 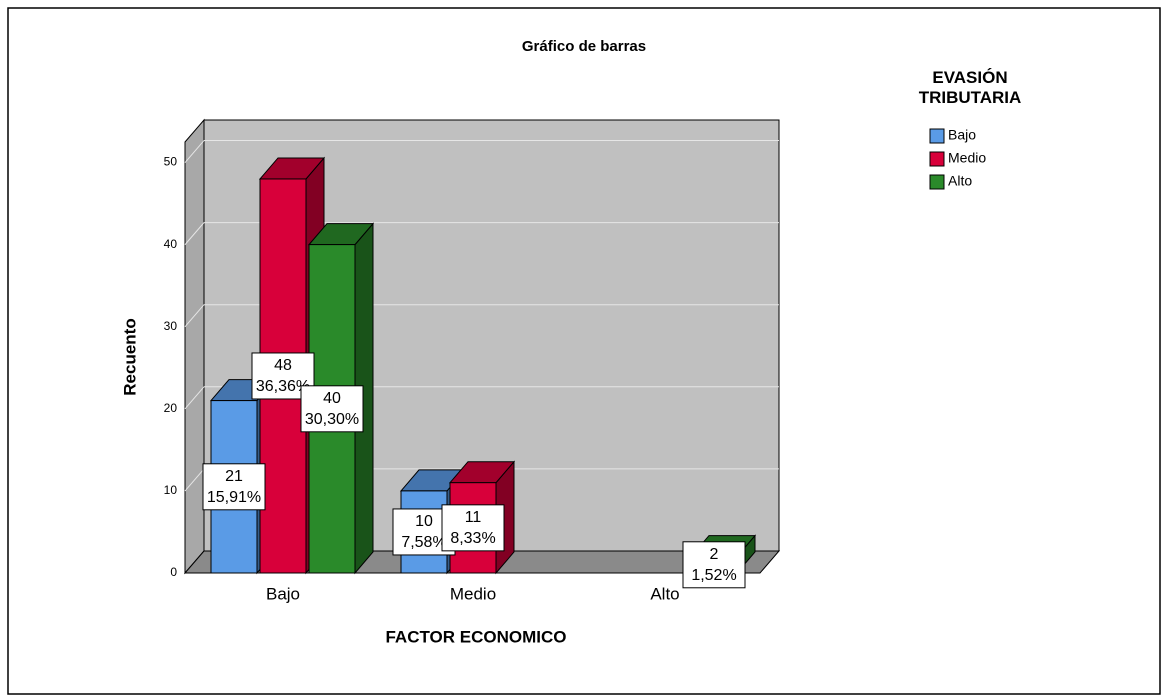 What do you see at coordinates (475, 636) in the screenshot?
I see `x-axis-label: FACTOR ECONOMICO` at bounding box center [475, 636].